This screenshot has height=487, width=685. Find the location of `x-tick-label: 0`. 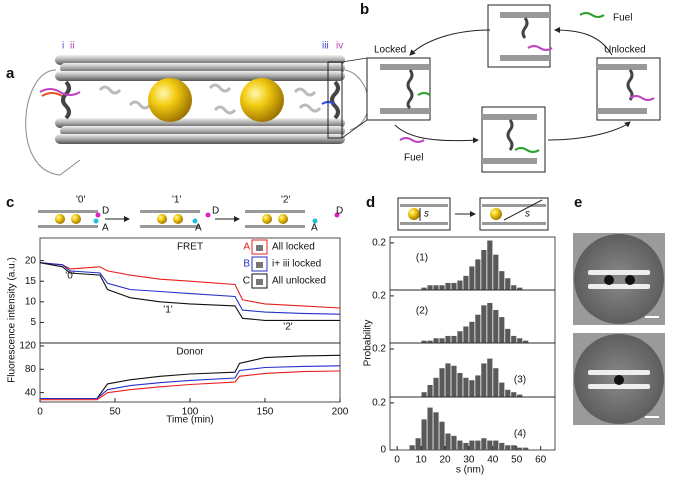

x-tick-label: 0 is located at coordinates (397, 460).